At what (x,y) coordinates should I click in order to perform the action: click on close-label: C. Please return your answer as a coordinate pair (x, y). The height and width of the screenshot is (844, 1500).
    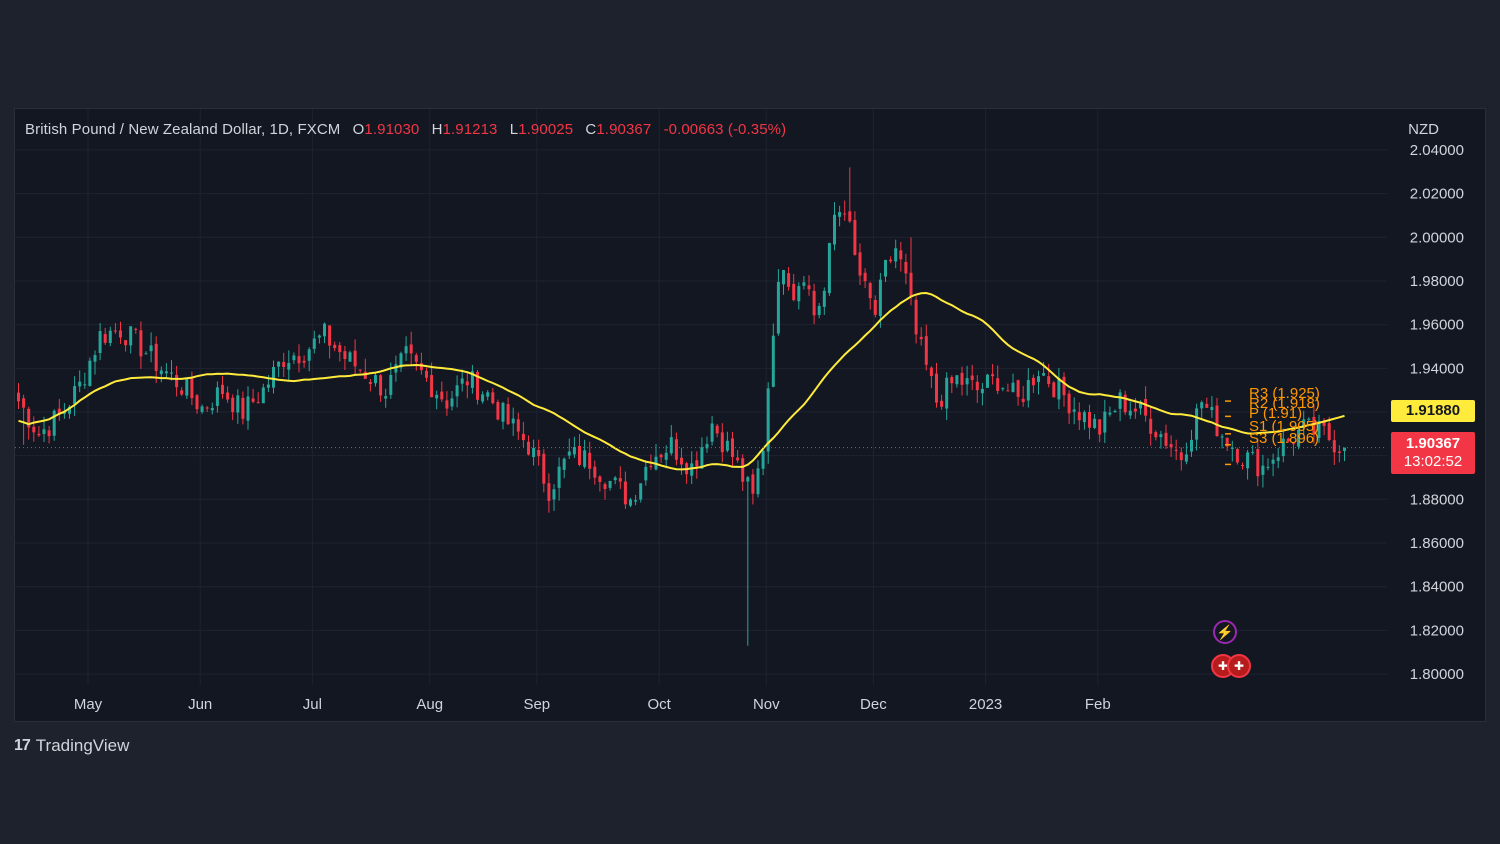
    Looking at the image, I should click on (591, 129).